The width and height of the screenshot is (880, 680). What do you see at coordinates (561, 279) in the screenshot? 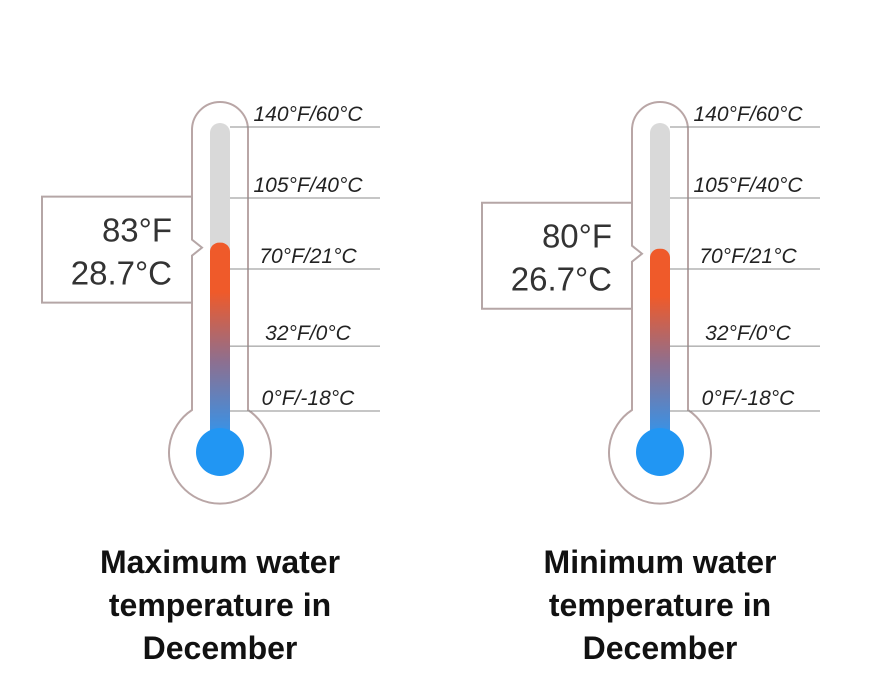
I see `value-celsius: 26.7°C` at bounding box center [561, 279].